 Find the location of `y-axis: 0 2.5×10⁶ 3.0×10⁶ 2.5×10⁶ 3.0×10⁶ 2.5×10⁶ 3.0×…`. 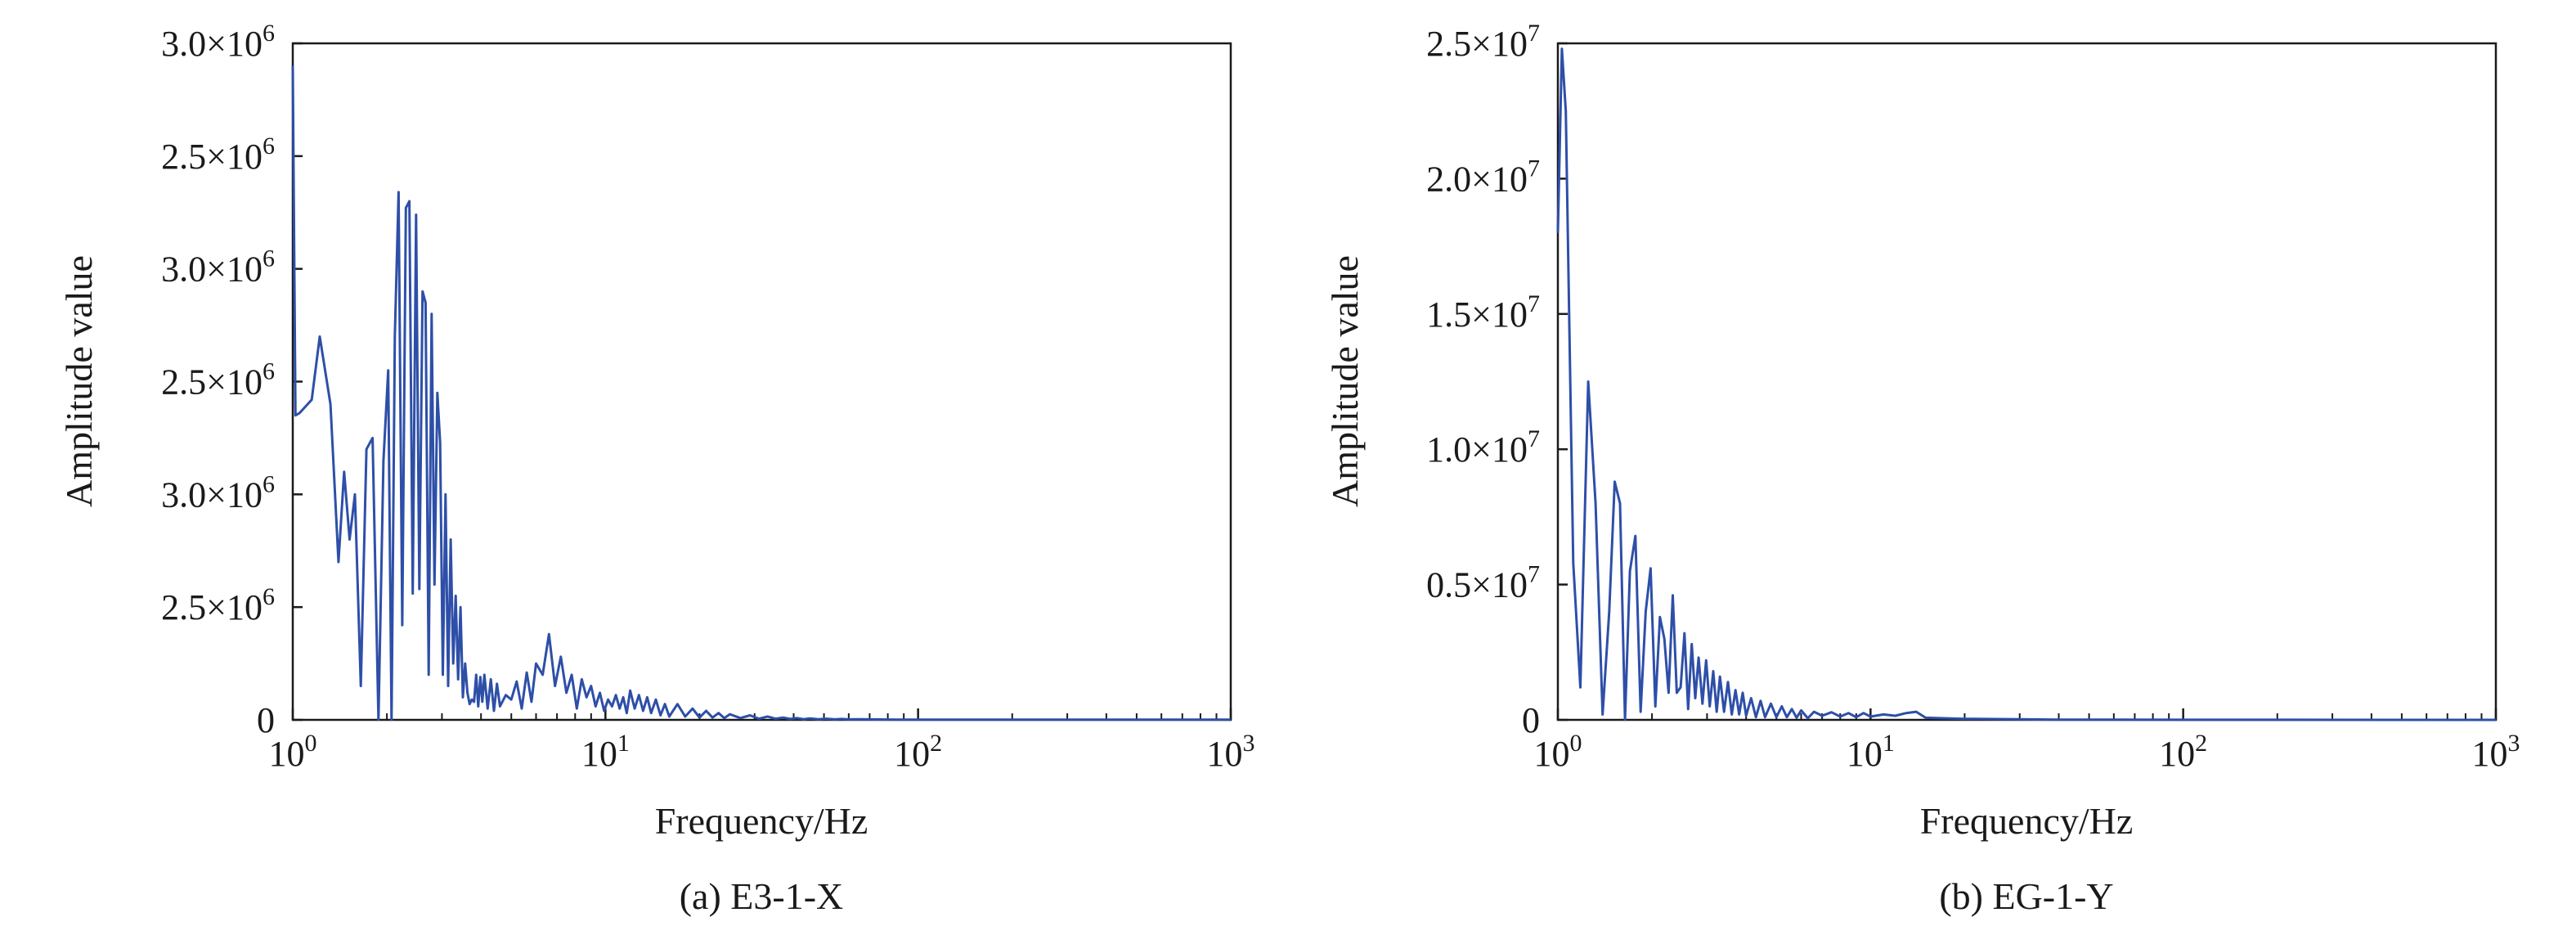

y-axis: 0 2.5×10⁶ 3.0×10⁶ 2.5×10⁶ 3.0×10⁶ 2.5×10⁶ 3.0×… is located at coordinates (232, 380).